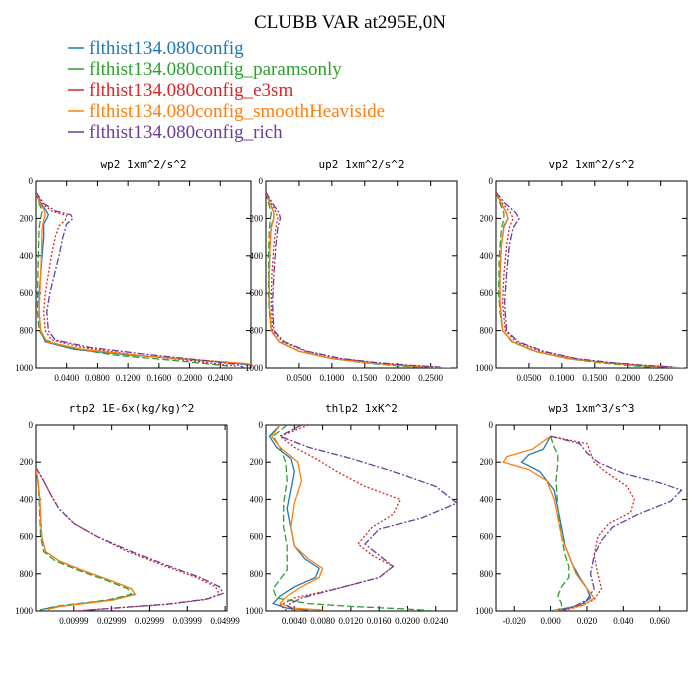 This screenshot has height=700, width=700. Describe the element at coordinates (660, 378) in the screenshot. I see `x-tick-label: 0.2500` at that location.